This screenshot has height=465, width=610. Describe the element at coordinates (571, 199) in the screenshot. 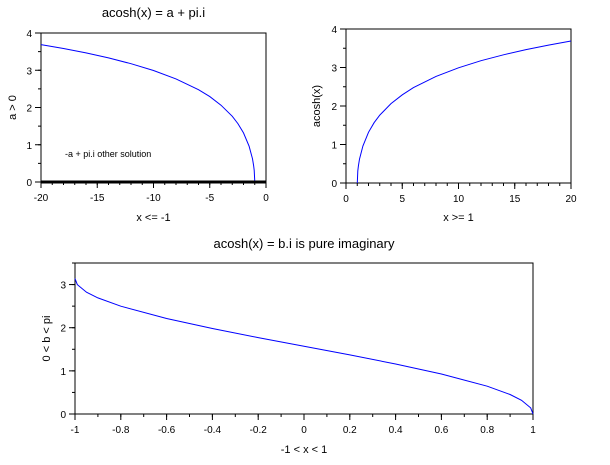

I see `x-tick-label: 20` at that location.